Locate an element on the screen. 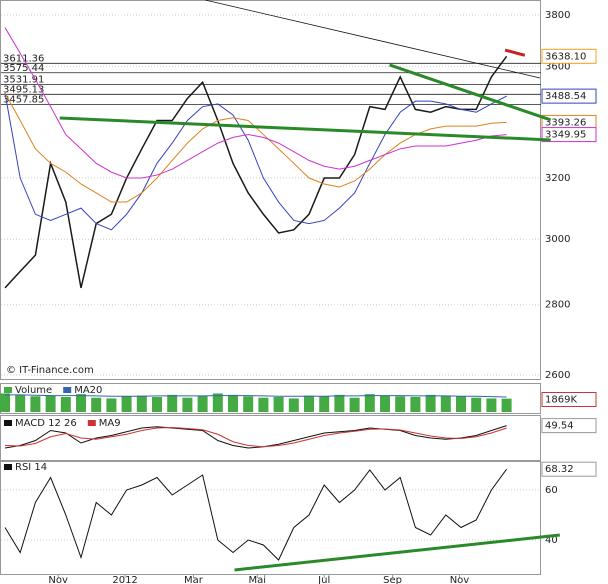  y-tick-label: 3200 is located at coordinates (557, 178).